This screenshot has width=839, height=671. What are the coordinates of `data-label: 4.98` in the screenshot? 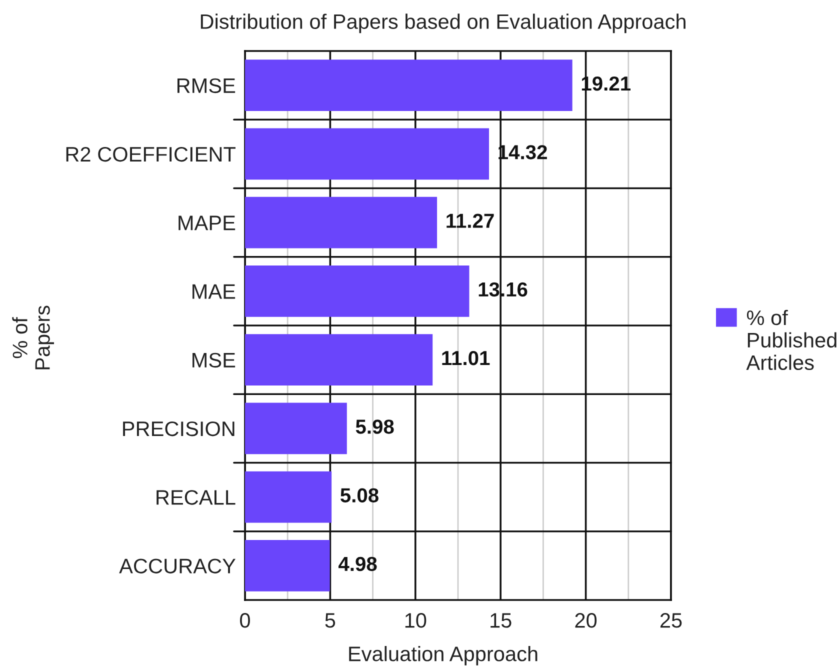 It's located at (357, 564).